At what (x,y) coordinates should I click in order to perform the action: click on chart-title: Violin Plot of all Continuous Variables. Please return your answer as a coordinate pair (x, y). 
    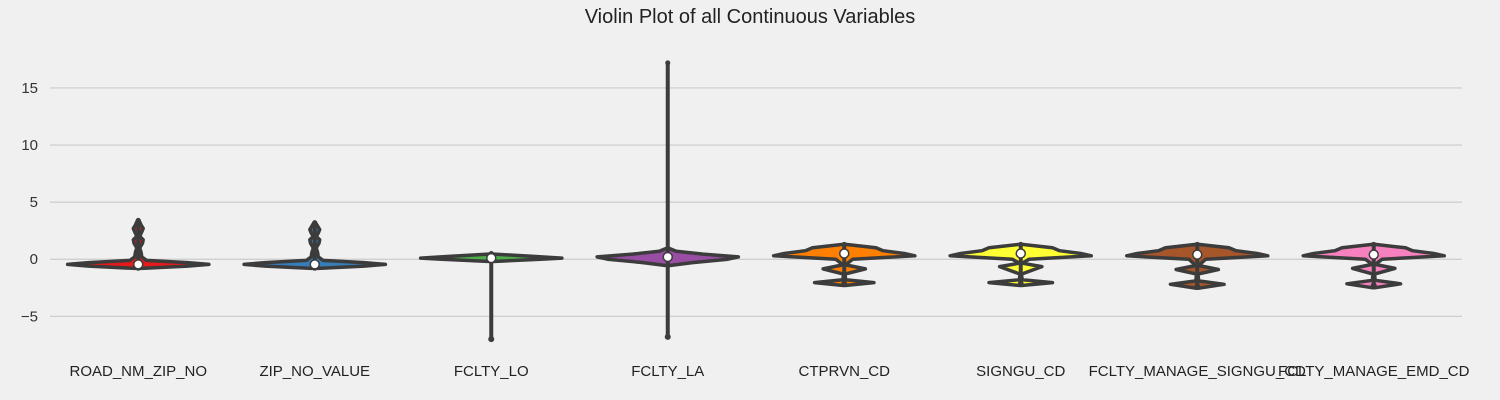
    Looking at the image, I should click on (750, 17).